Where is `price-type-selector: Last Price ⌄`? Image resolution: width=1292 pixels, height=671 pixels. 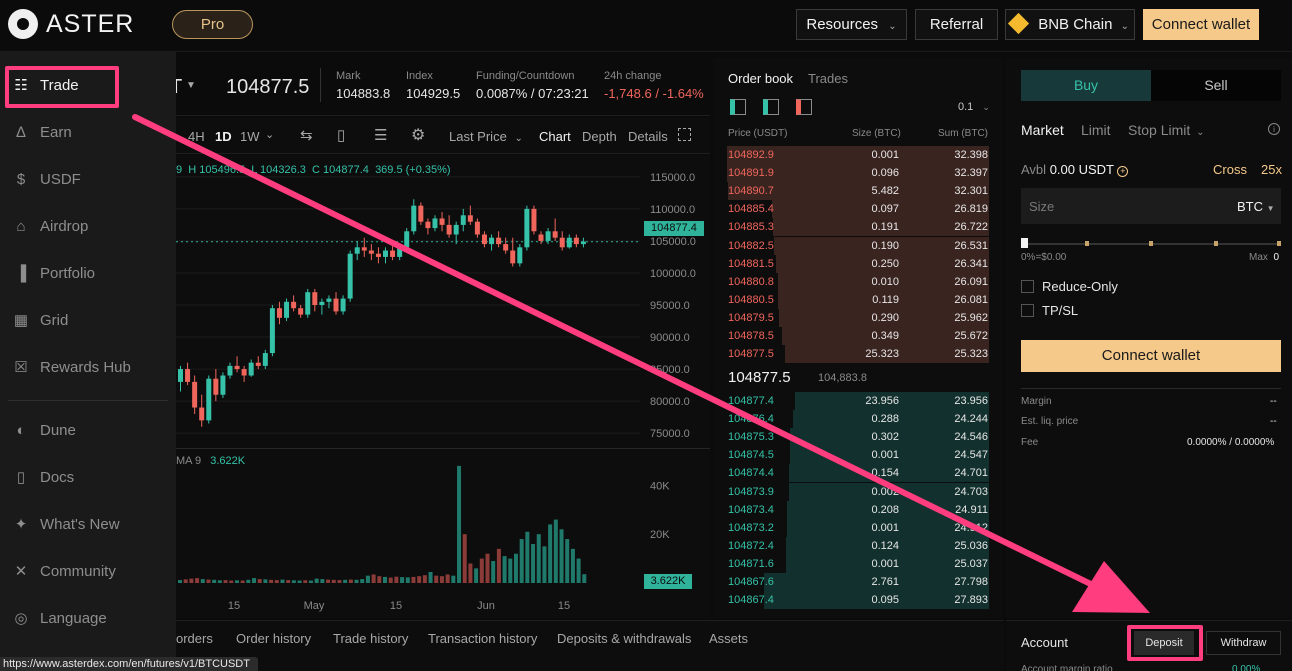 price-type-selector: Last Price ⌄ is located at coordinates (486, 136).